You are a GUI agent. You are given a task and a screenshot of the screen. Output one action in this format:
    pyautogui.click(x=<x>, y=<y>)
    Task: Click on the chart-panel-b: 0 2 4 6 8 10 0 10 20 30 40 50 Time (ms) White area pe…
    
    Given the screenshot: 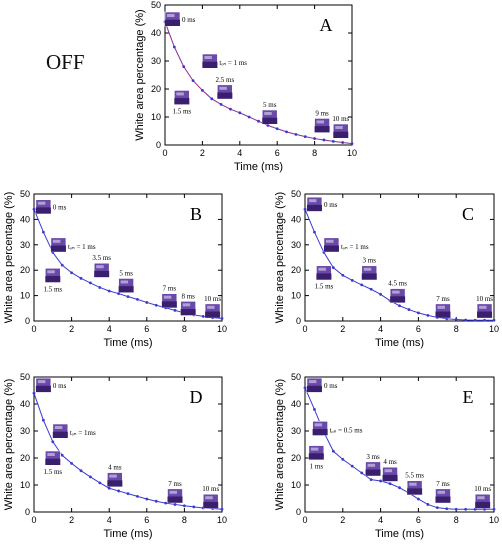 What is the action you would take?
    pyautogui.click(x=115, y=269)
    